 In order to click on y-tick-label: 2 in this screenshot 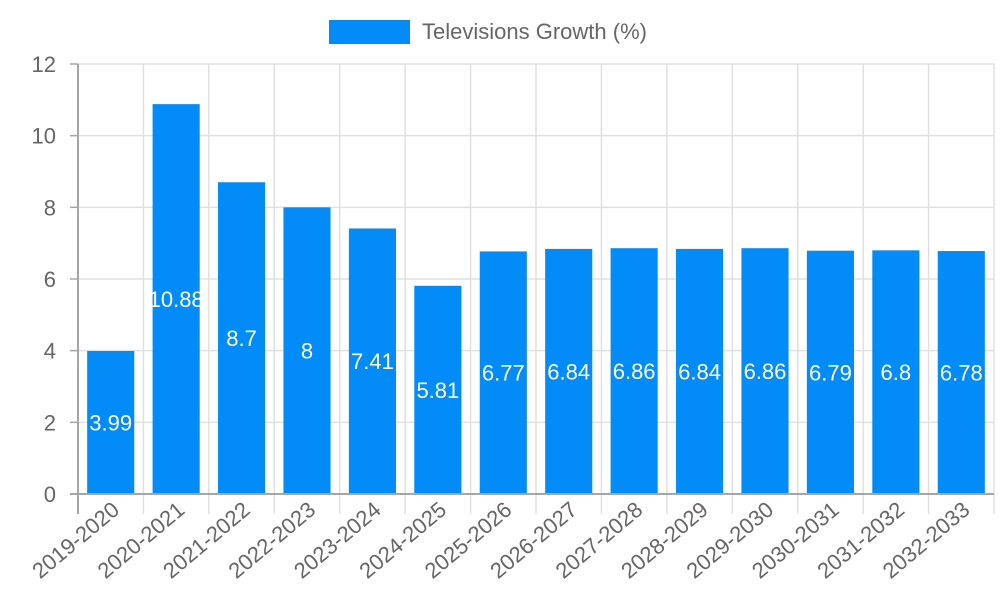, I will do `click(50, 422)`.